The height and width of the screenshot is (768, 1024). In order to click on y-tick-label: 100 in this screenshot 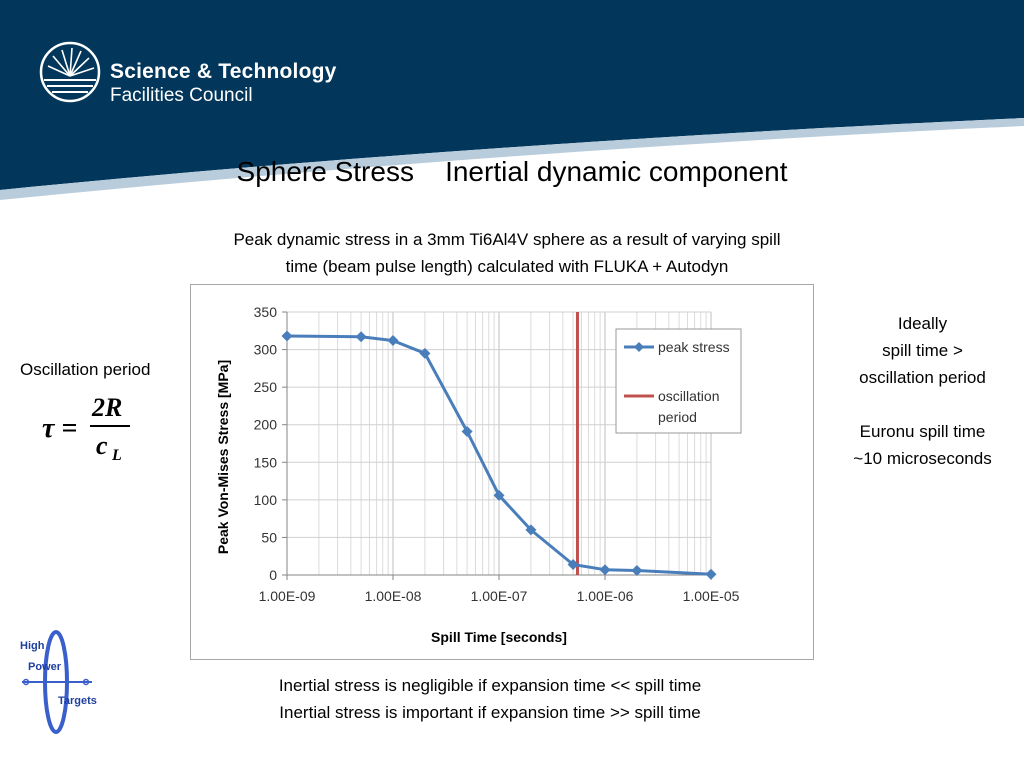, I will do `click(266, 500)`.